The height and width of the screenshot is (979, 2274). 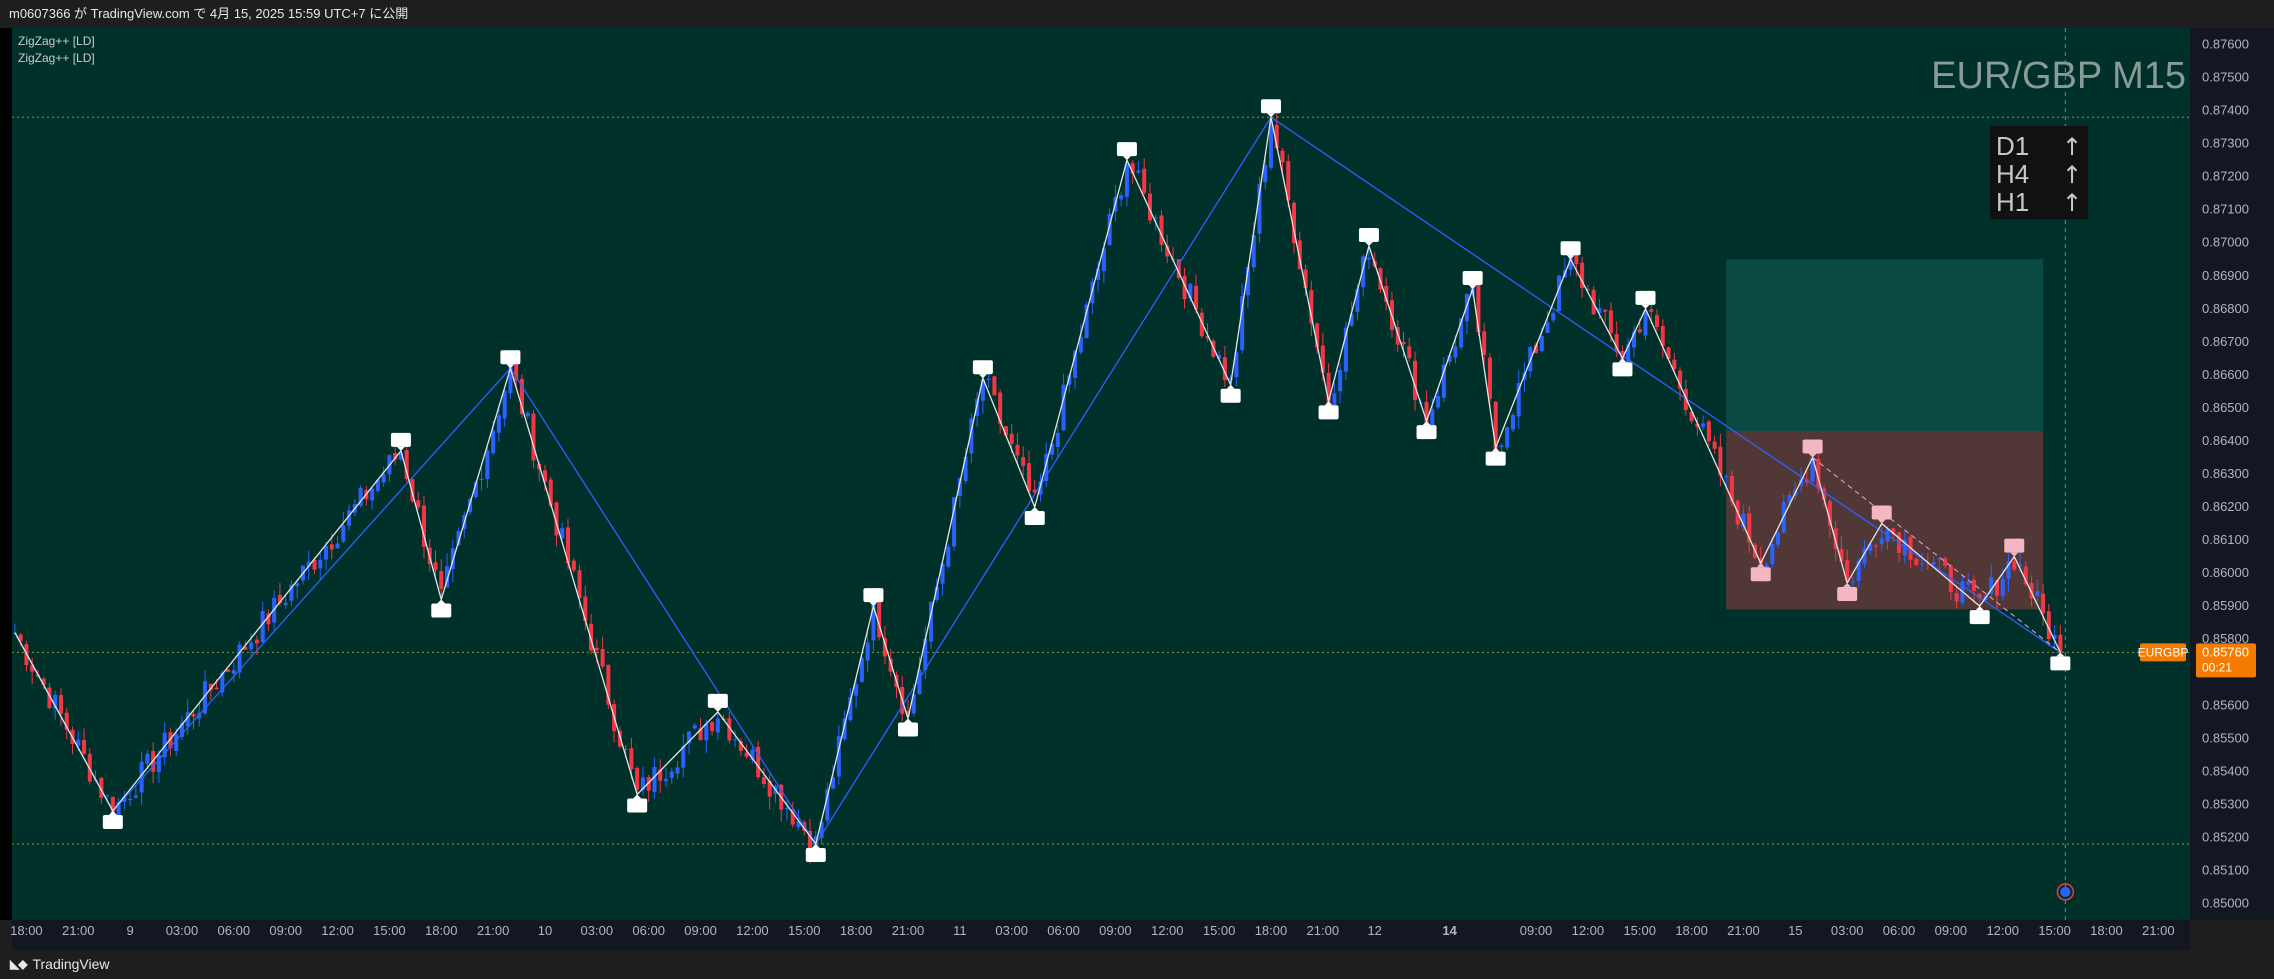 I want to click on x-tick-label: 9, so click(x=130, y=930).